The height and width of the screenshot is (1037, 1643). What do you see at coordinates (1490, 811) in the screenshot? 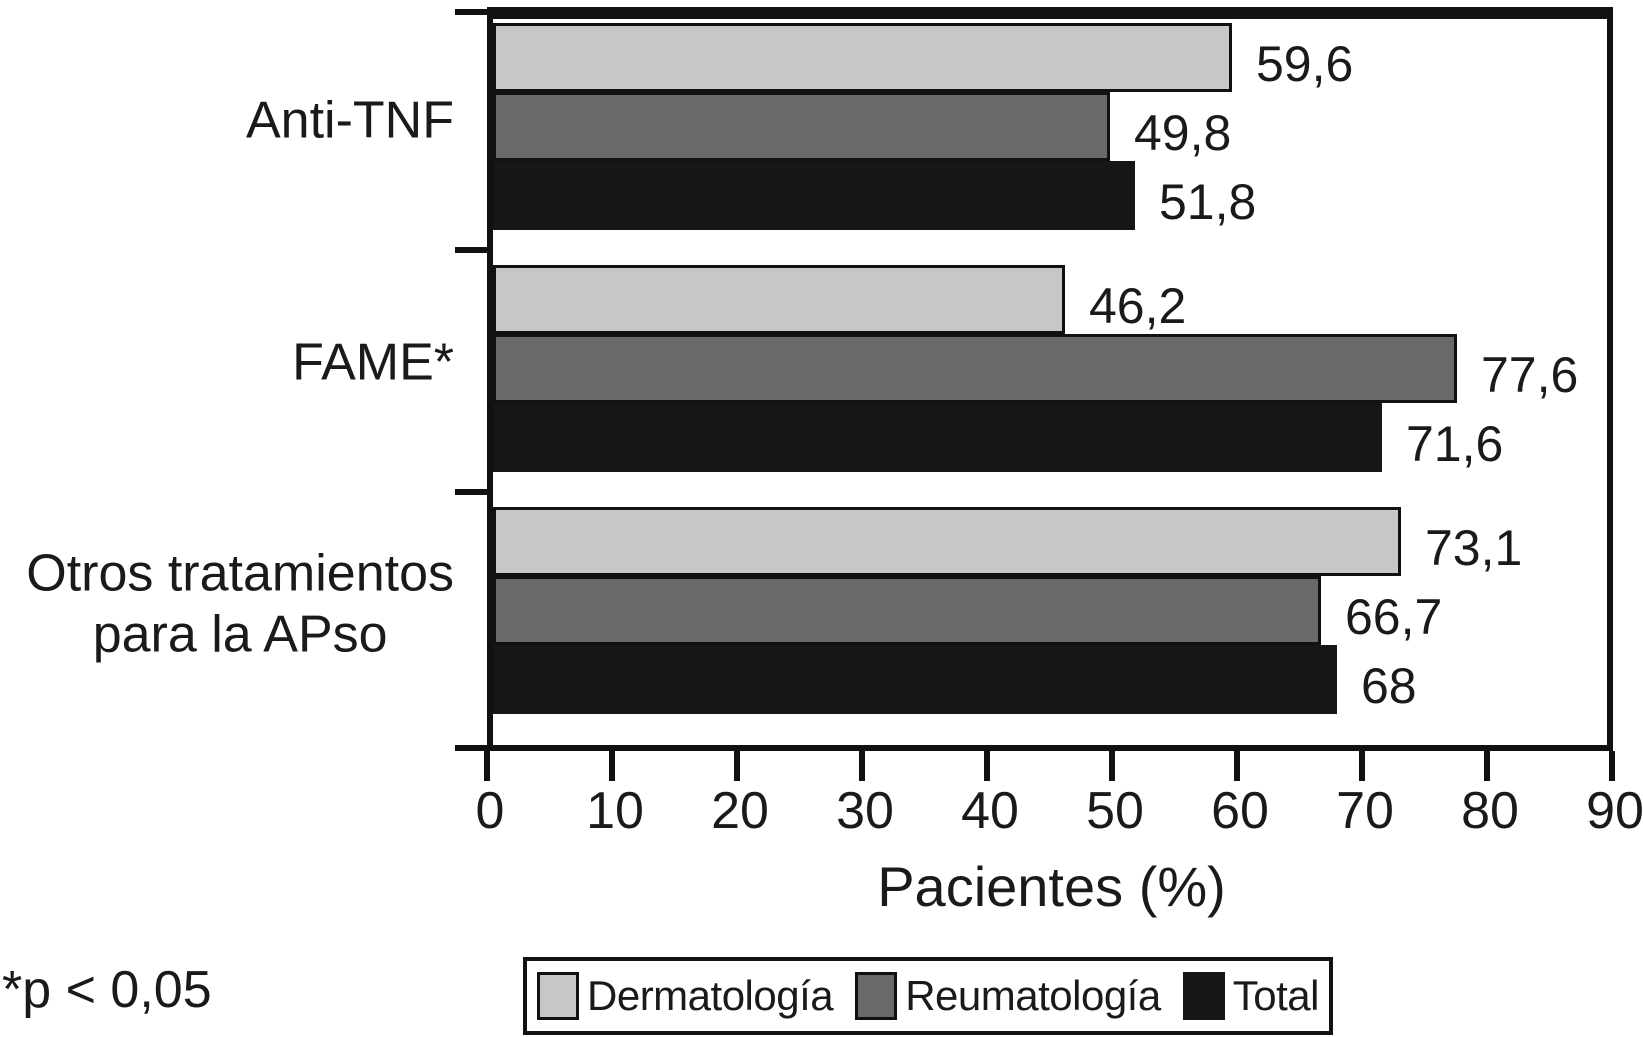
I see `x-axis-tick-label-80: 80` at bounding box center [1490, 811].